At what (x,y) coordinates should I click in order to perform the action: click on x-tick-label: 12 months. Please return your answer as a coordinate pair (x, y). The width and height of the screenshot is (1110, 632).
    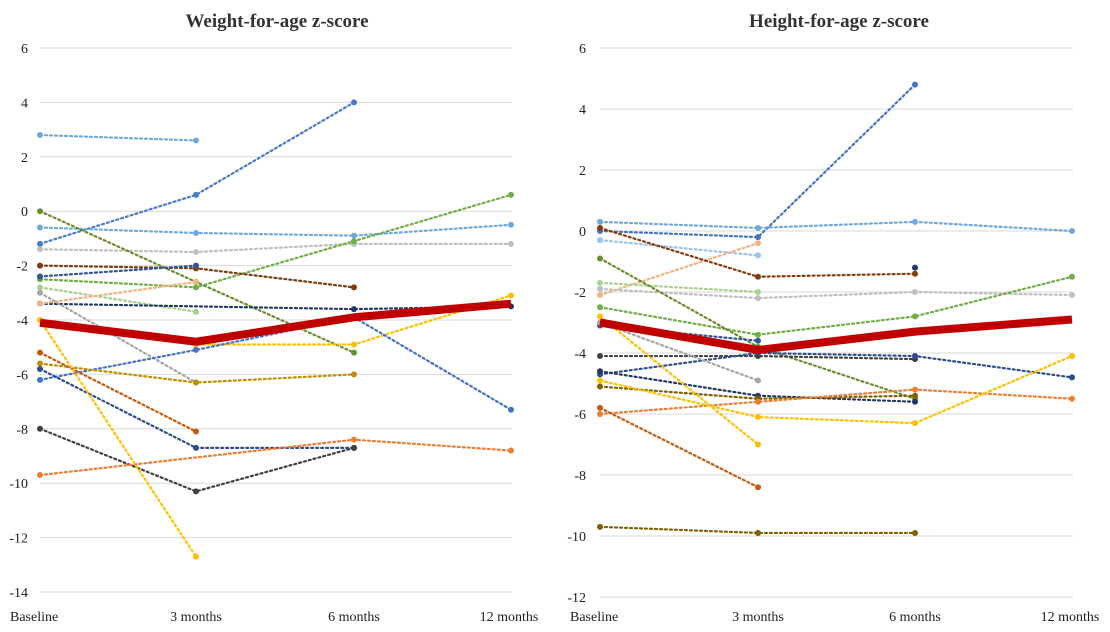
    Looking at the image, I should click on (509, 617).